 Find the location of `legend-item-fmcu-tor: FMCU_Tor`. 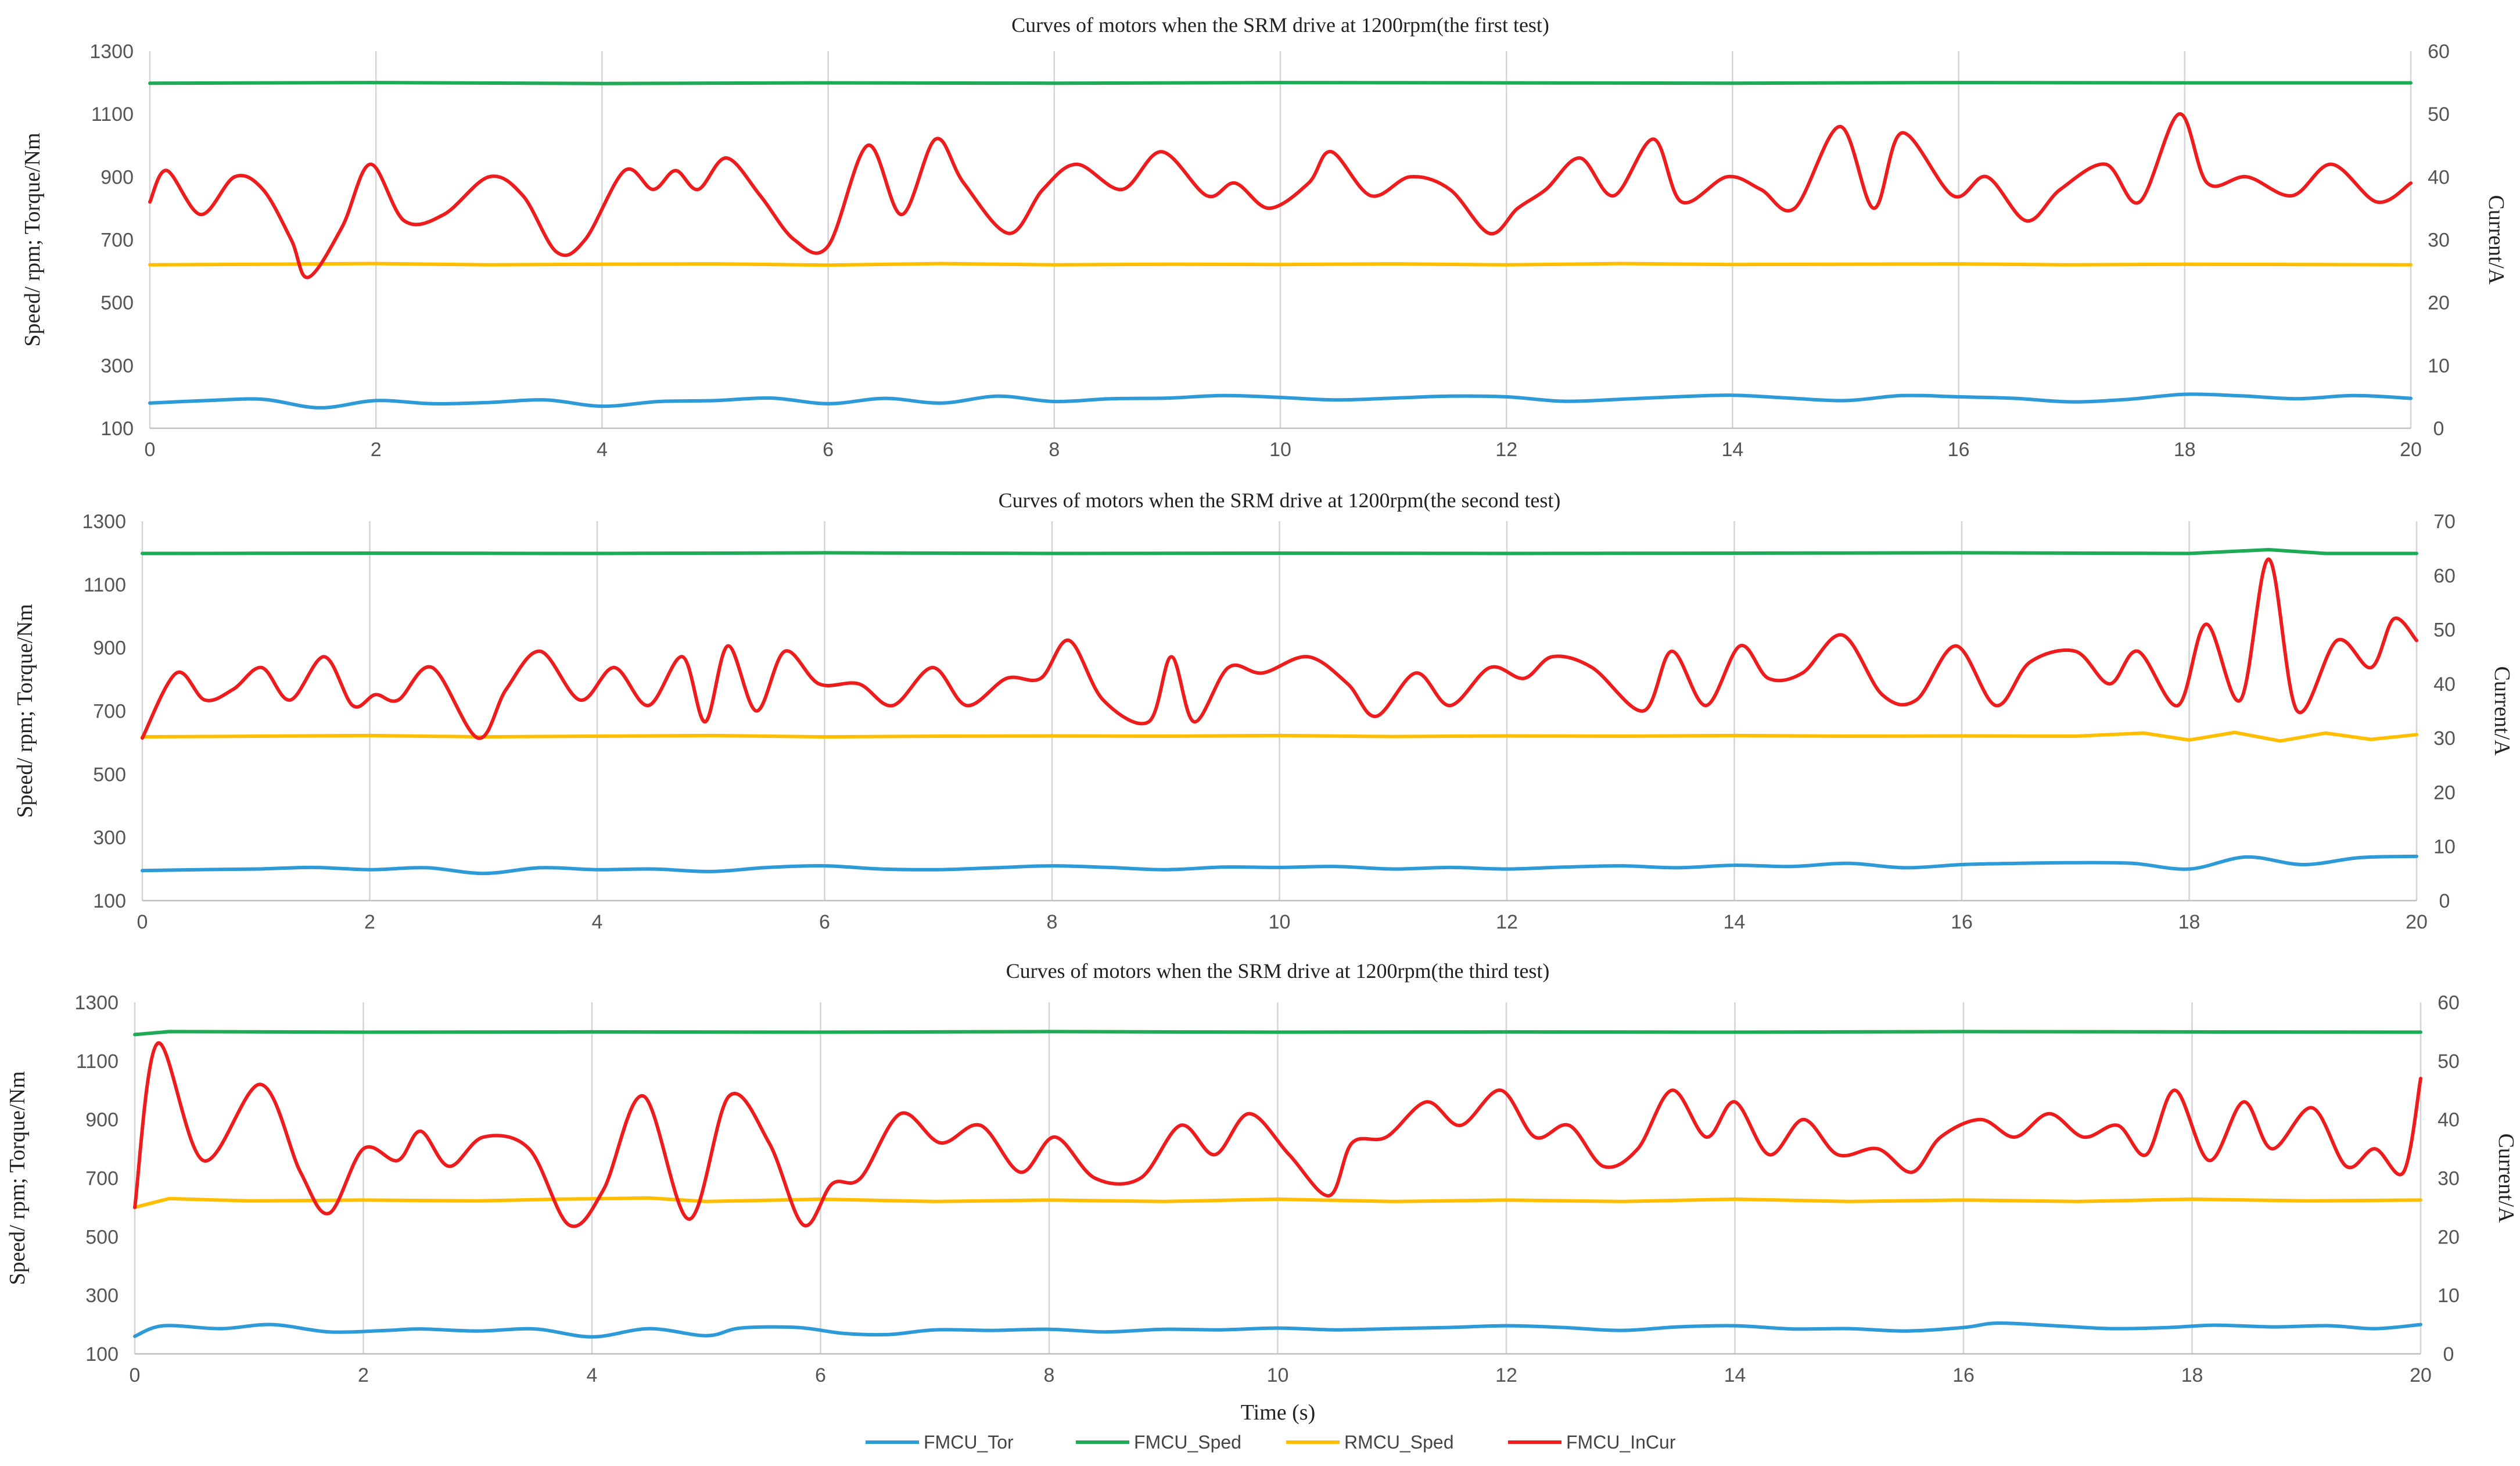

legend-item-fmcu-tor: FMCU_Tor is located at coordinates (940, 1442).